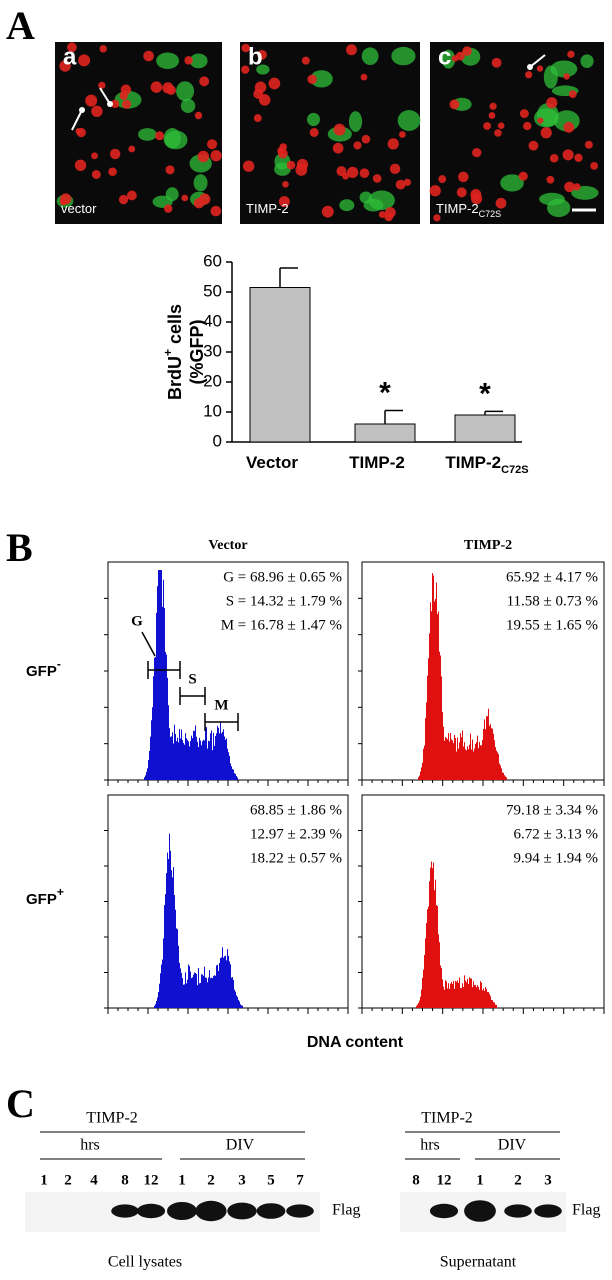 The image size is (612, 1280). What do you see at coordinates (110, 104) in the screenshot?
I see `arrow-head` at bounding box center [110, 104].